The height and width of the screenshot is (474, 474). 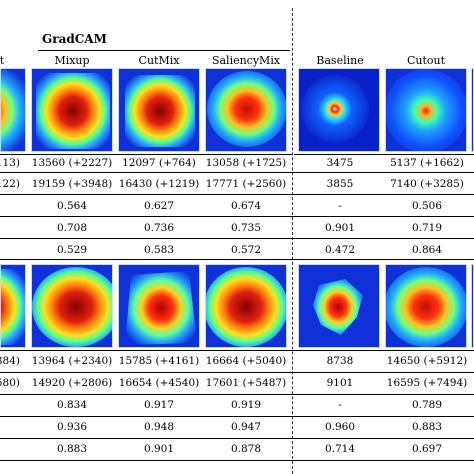 I want to click on block1-cell-baseline: 0.472, so click(x=340, y=250).